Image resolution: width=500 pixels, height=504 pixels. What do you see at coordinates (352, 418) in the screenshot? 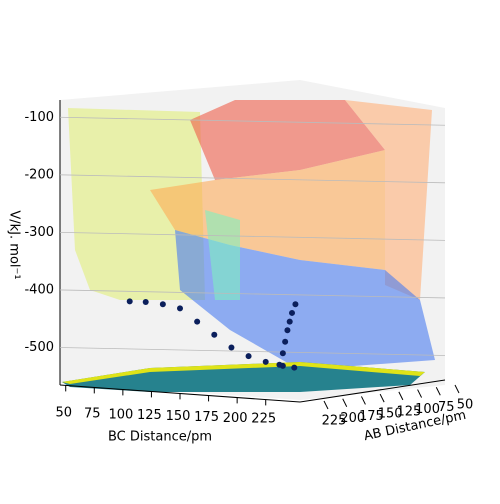
I see `y-tick-label: 200` at bounding box center [352, 418].